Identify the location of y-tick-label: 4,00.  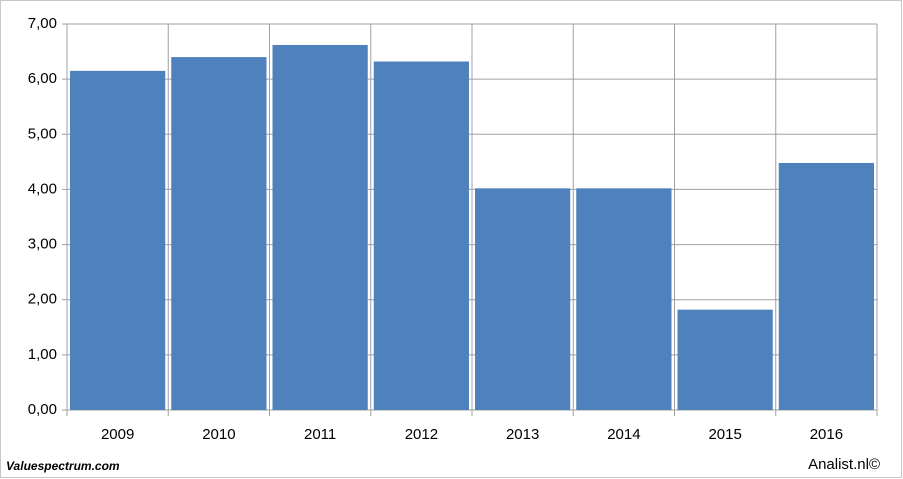
(42, 188).